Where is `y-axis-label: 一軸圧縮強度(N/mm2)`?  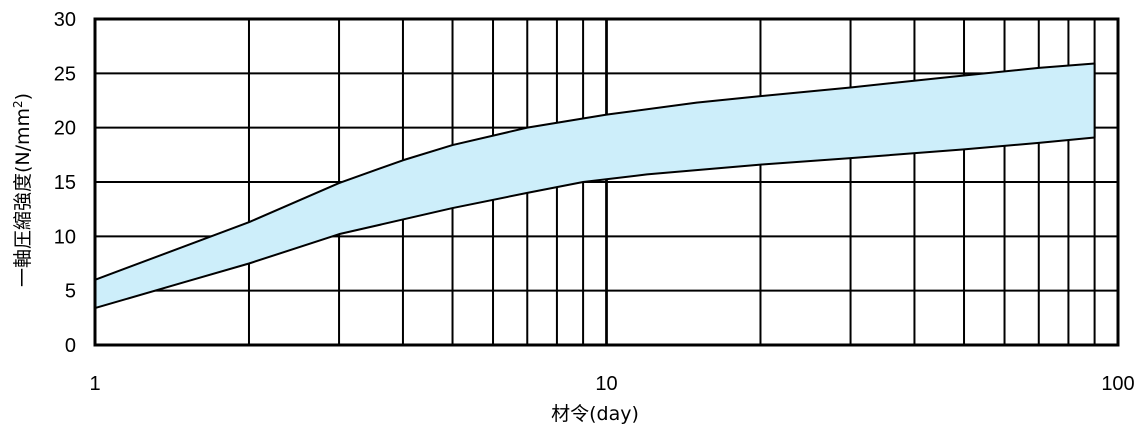 y-axis-label: 一軸圧縮強度(N/mm2) is located at coordinates (22, 190).